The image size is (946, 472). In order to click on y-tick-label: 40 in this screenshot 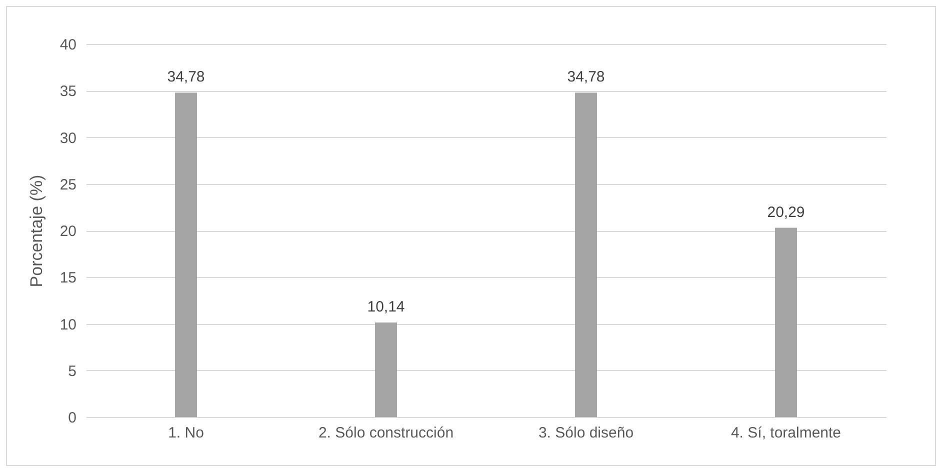, I will do `click(68, 45)`.